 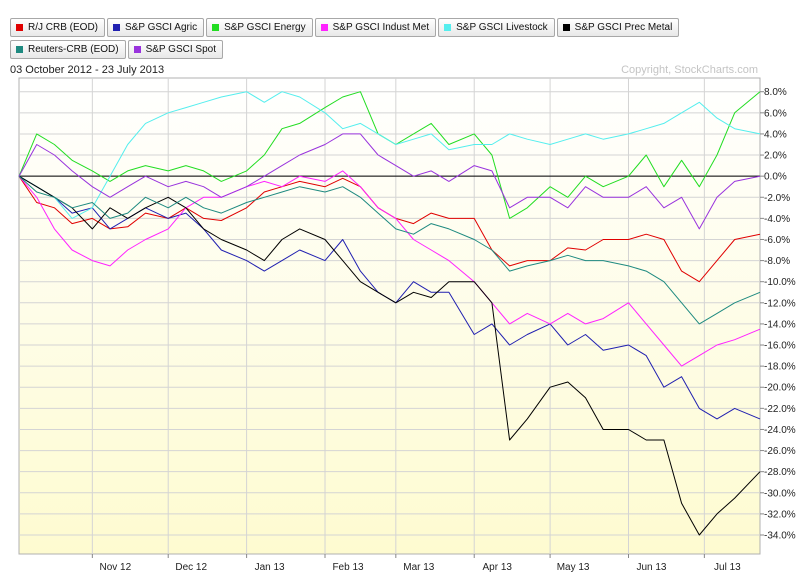 What do you see at coordinates (270, 567) in the screenshot?
I see `x-tick-label: Jan 13` at bounding box center [270, 567].